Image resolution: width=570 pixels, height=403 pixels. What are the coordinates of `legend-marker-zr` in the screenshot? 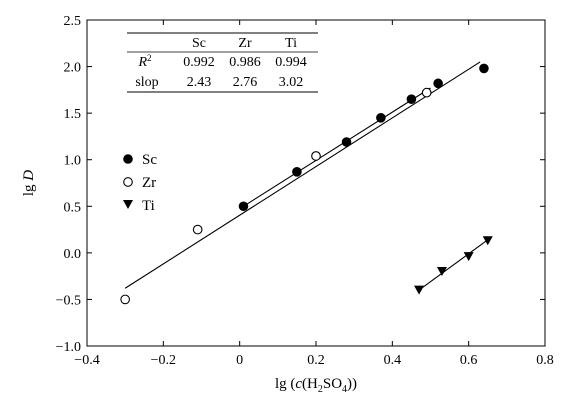 It's located at (128, 182).